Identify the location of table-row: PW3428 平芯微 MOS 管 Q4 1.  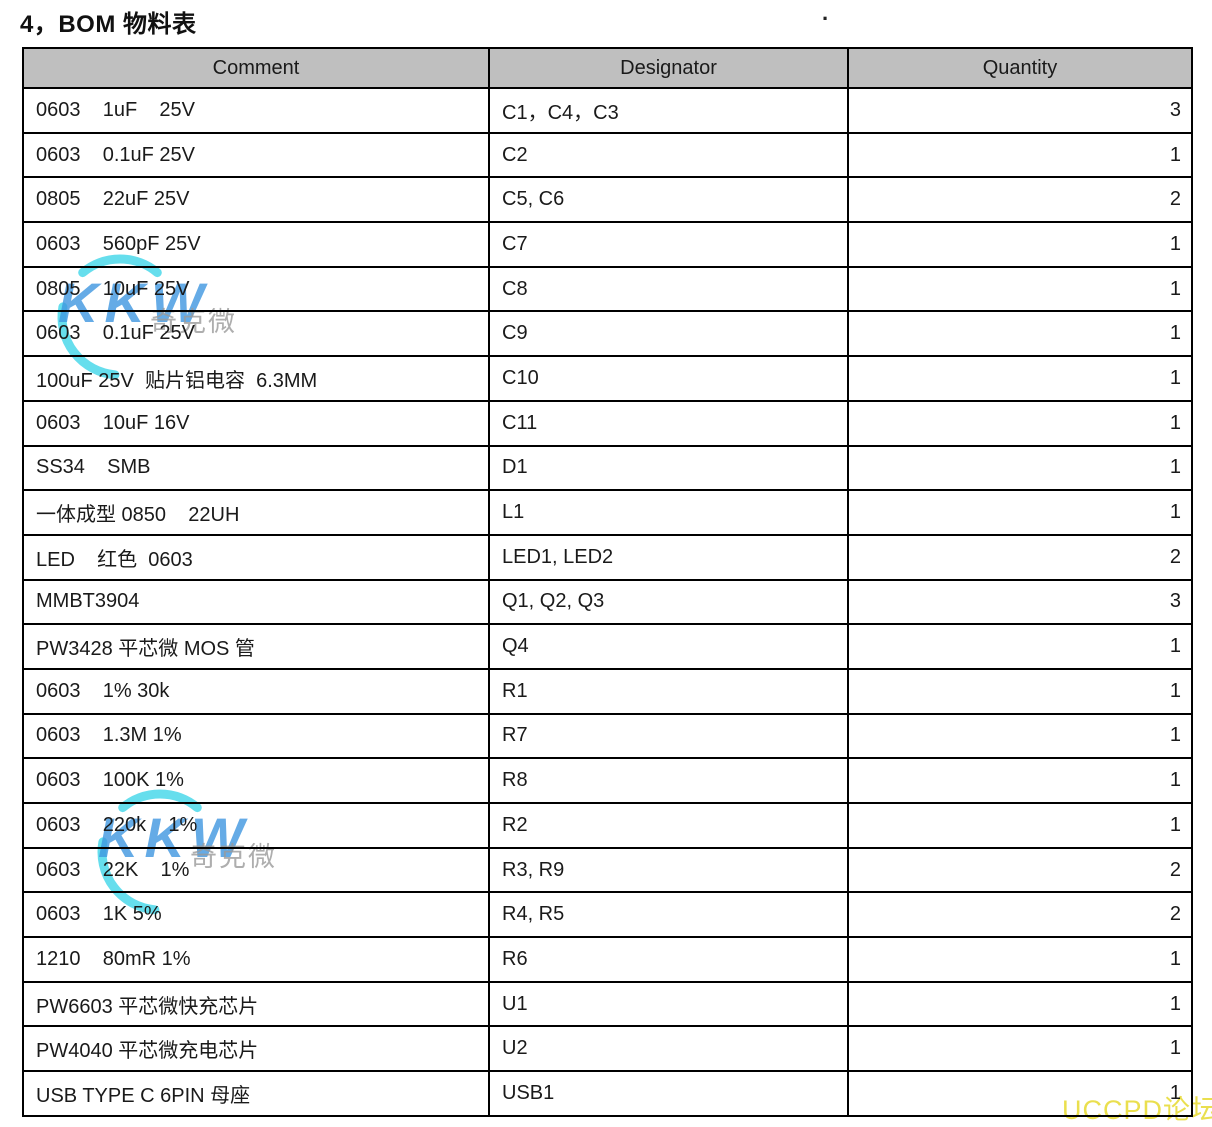
(607, 646).